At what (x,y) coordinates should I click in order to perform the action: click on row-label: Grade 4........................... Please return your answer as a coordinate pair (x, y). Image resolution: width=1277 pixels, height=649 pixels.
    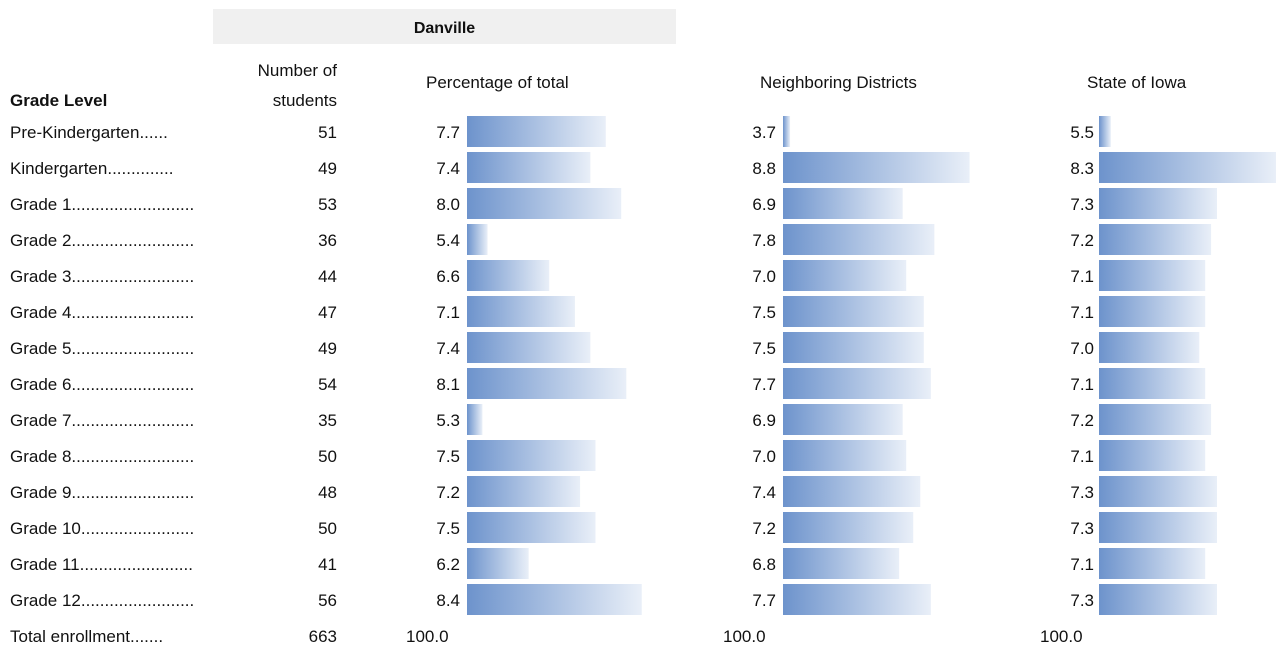
    Looking at the image, I should click on (102, 312).